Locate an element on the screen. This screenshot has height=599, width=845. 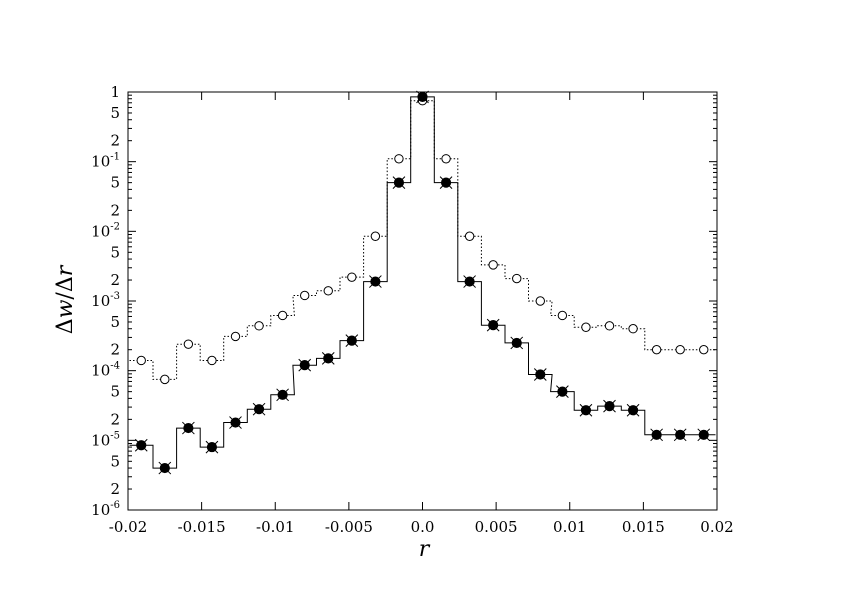
x-tick-label: 0.01 is located at coordinates (569, 527).